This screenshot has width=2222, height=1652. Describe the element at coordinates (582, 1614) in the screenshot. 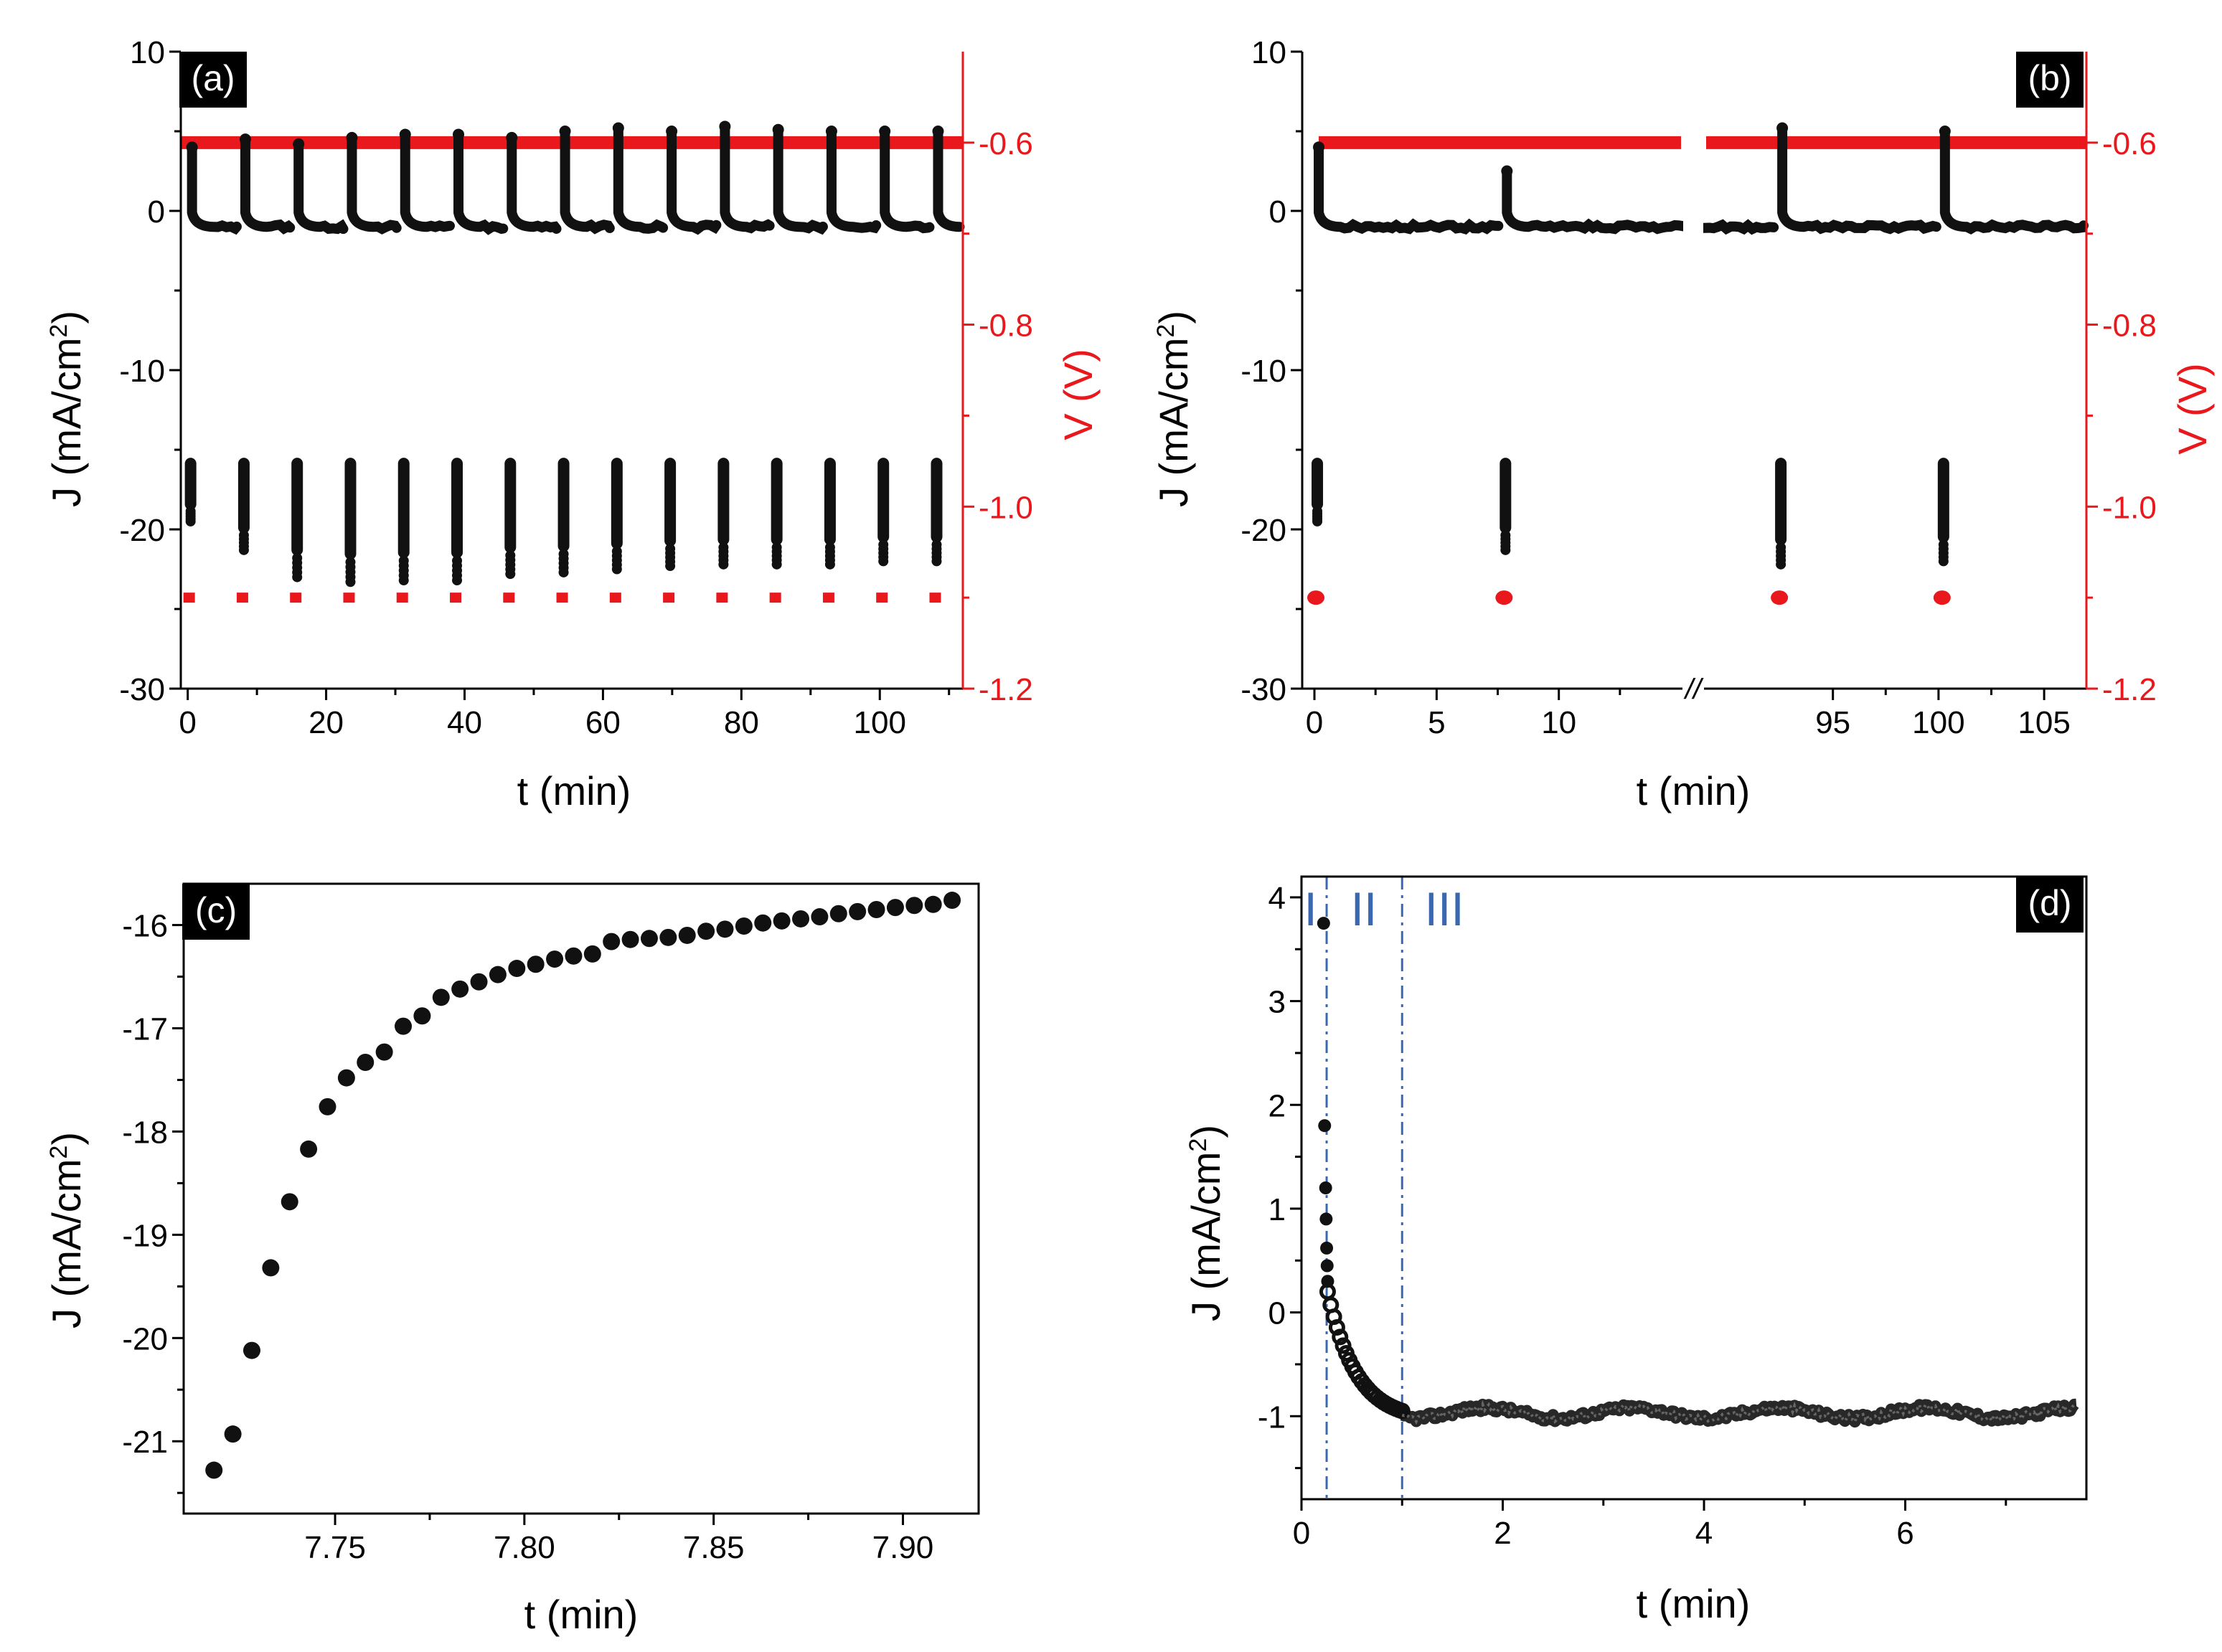

I see `panel-c-x-axis-title: t (min)` at that location.